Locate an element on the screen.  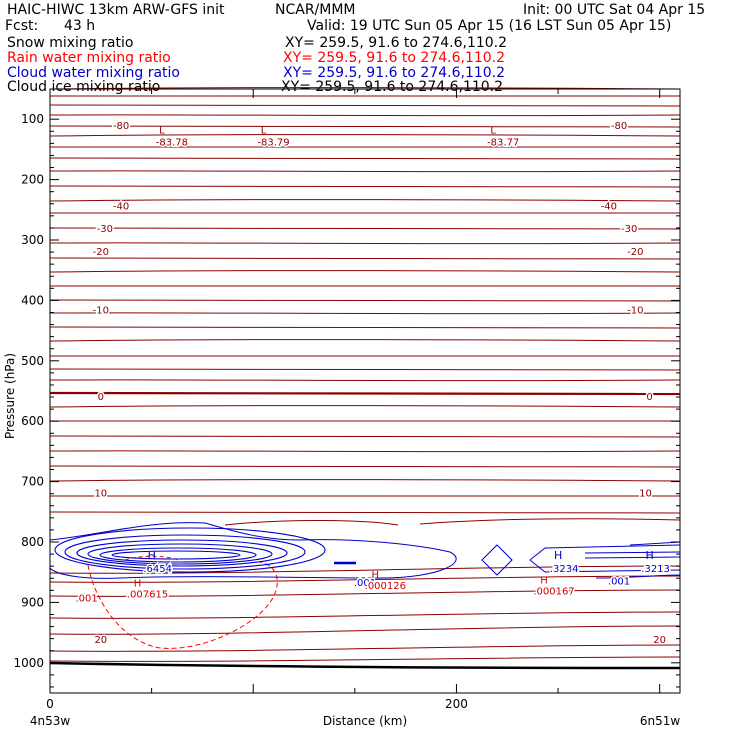
y-axis-title: Pressure (hPa) is located at coordinates (10, 396).